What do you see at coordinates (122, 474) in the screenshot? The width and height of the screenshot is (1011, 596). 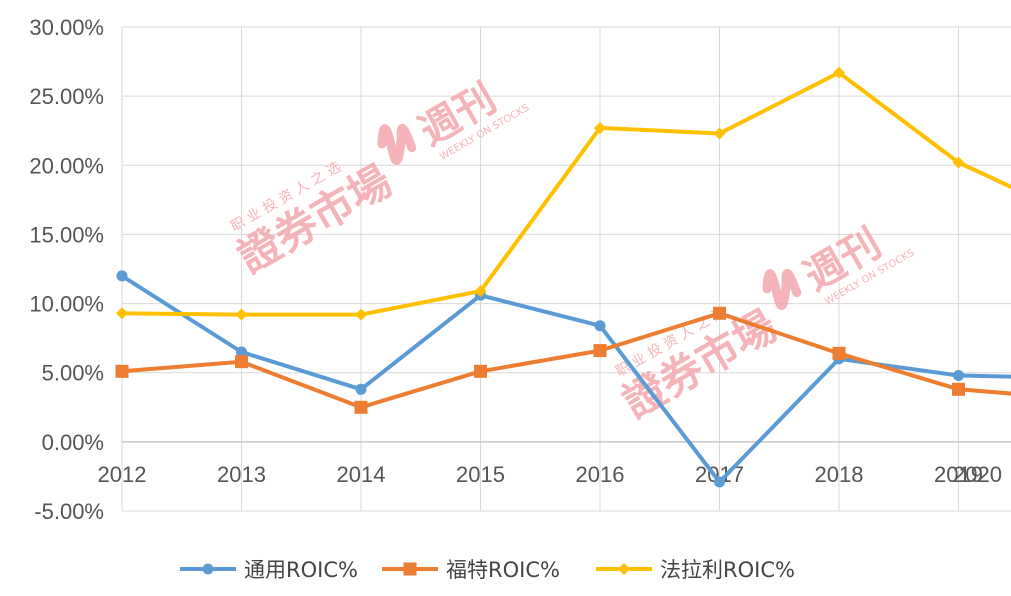 I see `x-tick-label: 2012` at bounding box center [122, 474].